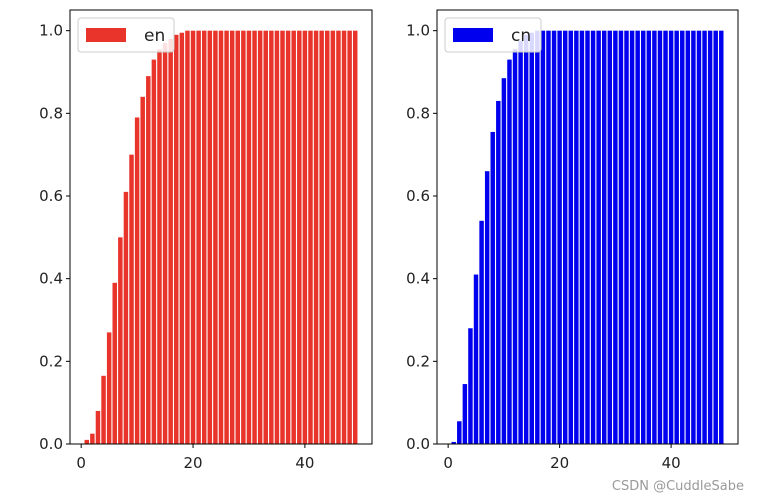 The height and width of the screenshot is (500, 758). What do you see at coordinates (521, 36) in the screenshot?
I see `legend-label: cn` at bounding box center [521, 36].